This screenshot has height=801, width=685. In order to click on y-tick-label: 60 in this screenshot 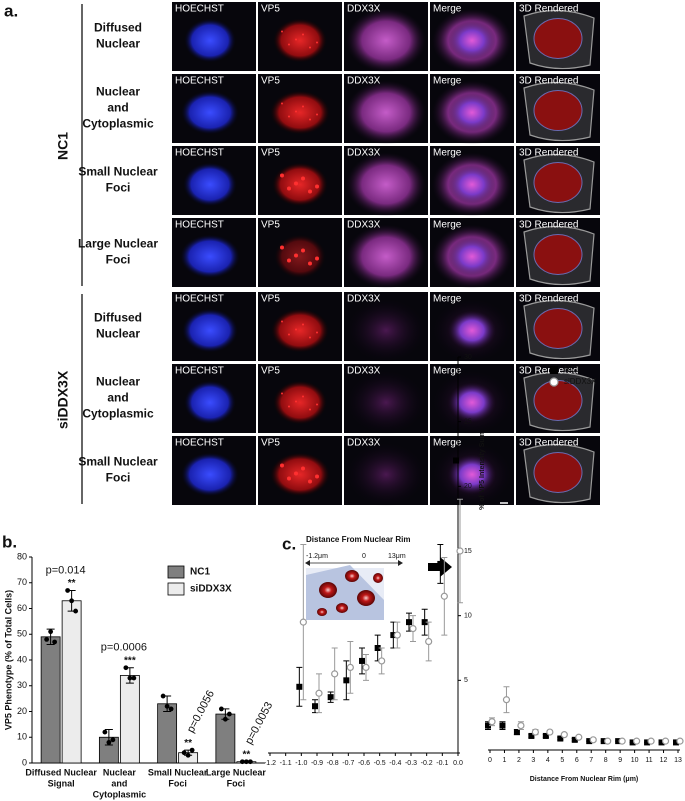, I will do `click(22, 608)`.